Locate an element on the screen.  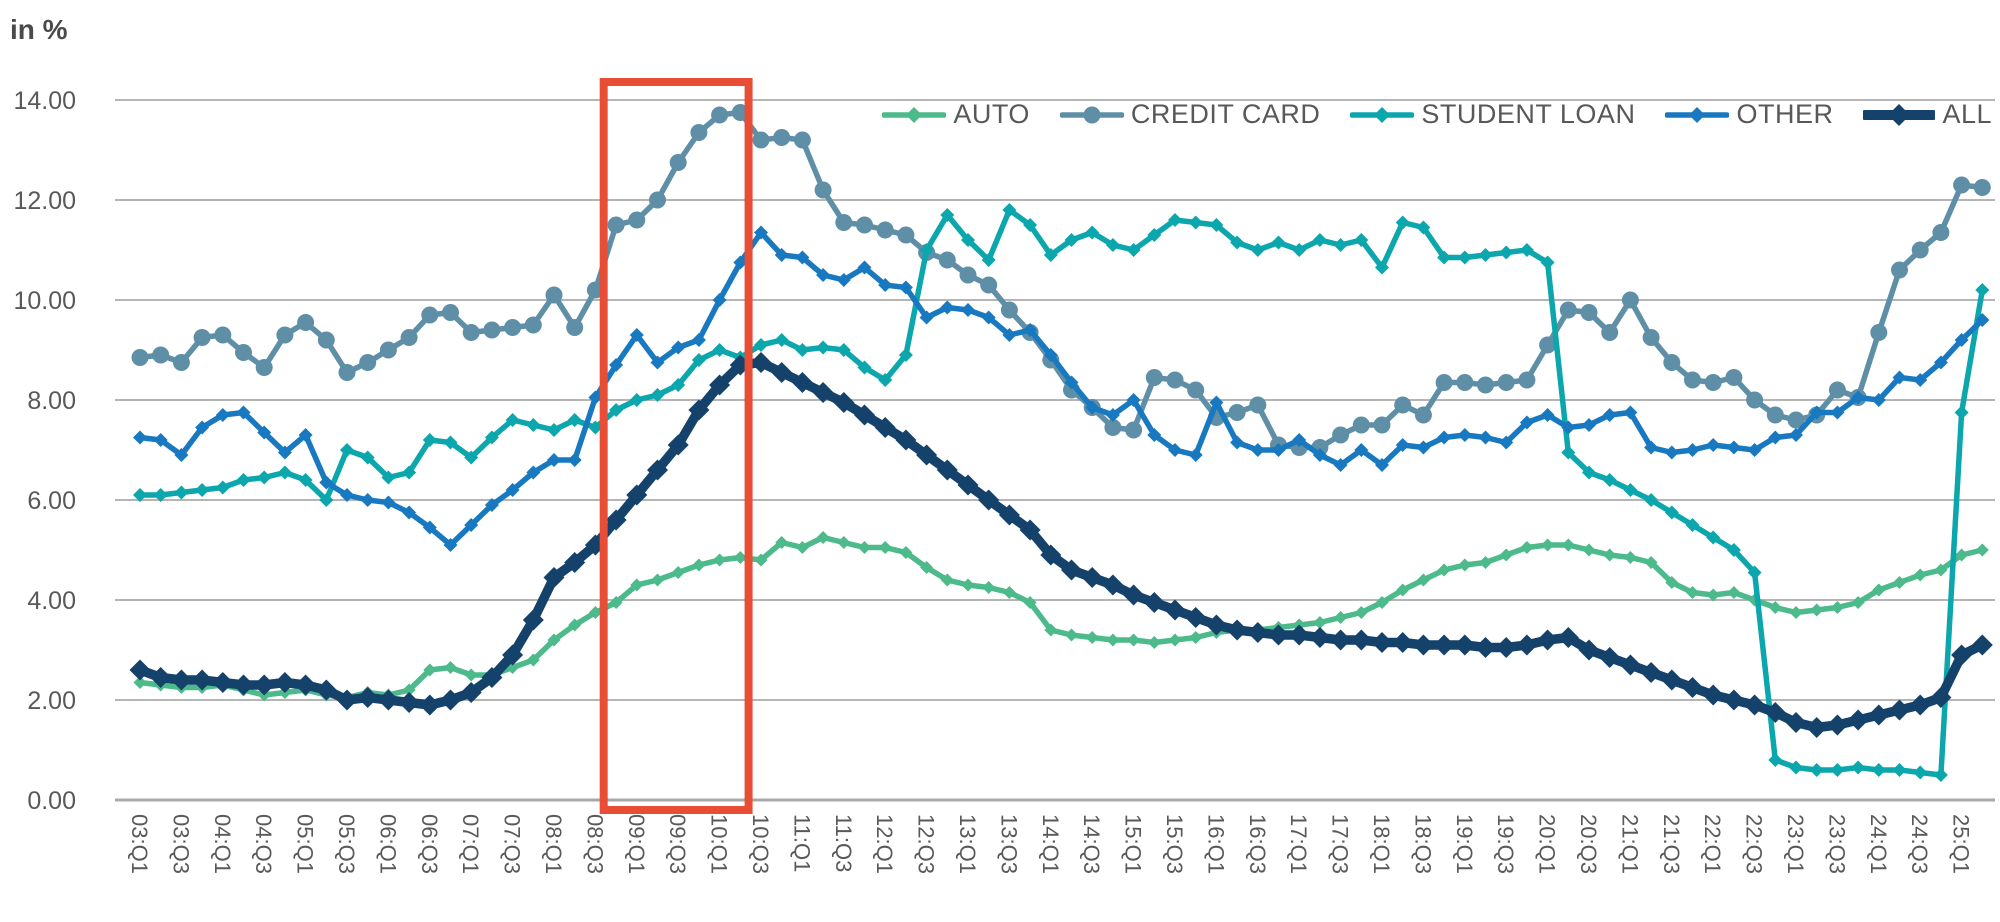
y-tick-label: 4.00 is located at coordinates (51, 601).